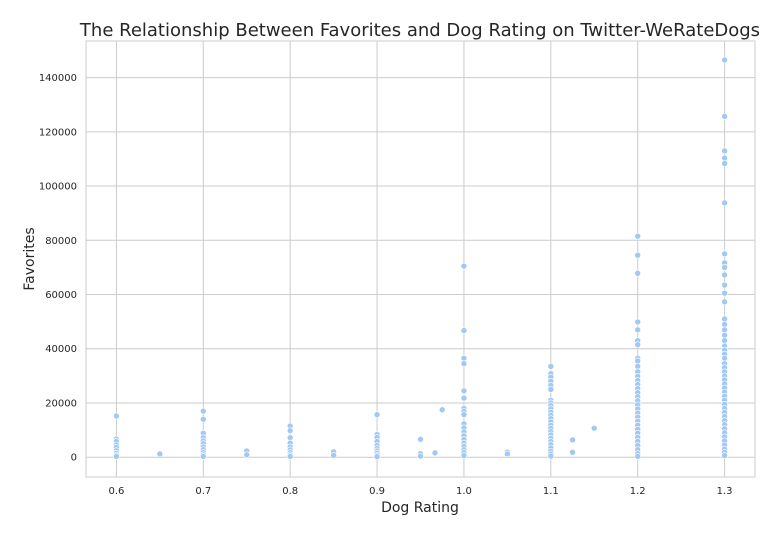 This screenshot has width=777, height=535. What do you see at coordinates (203, 491) in the screenshot?
I see `x-tick-label: 0.7` at bounding box center [203, 491].